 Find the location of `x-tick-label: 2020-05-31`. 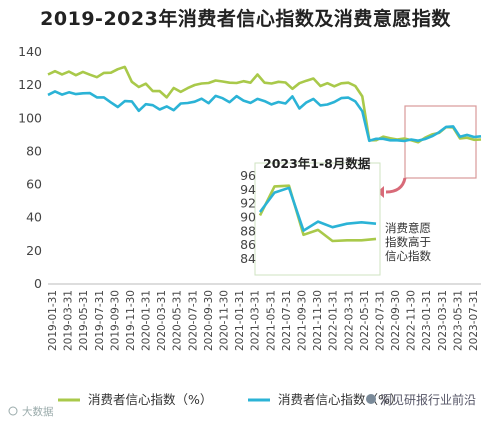

x-tick-label: 2020-05-31 is located at coordinates (178, 320).